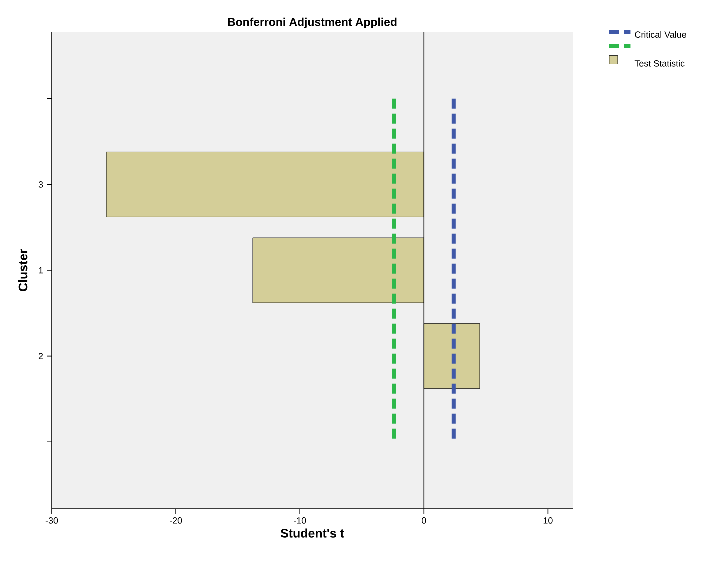 Image resolution: width=725 pixels, height=574 pixels. I want to click on x-tick-label: -20, so click(176, 521).